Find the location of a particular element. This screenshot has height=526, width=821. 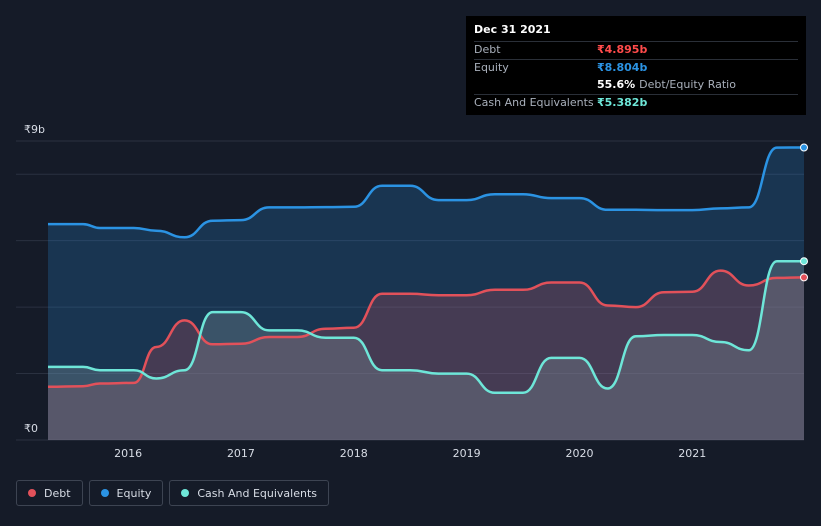

y-tick-label: ₹0 is located at coordinates (31, 428).